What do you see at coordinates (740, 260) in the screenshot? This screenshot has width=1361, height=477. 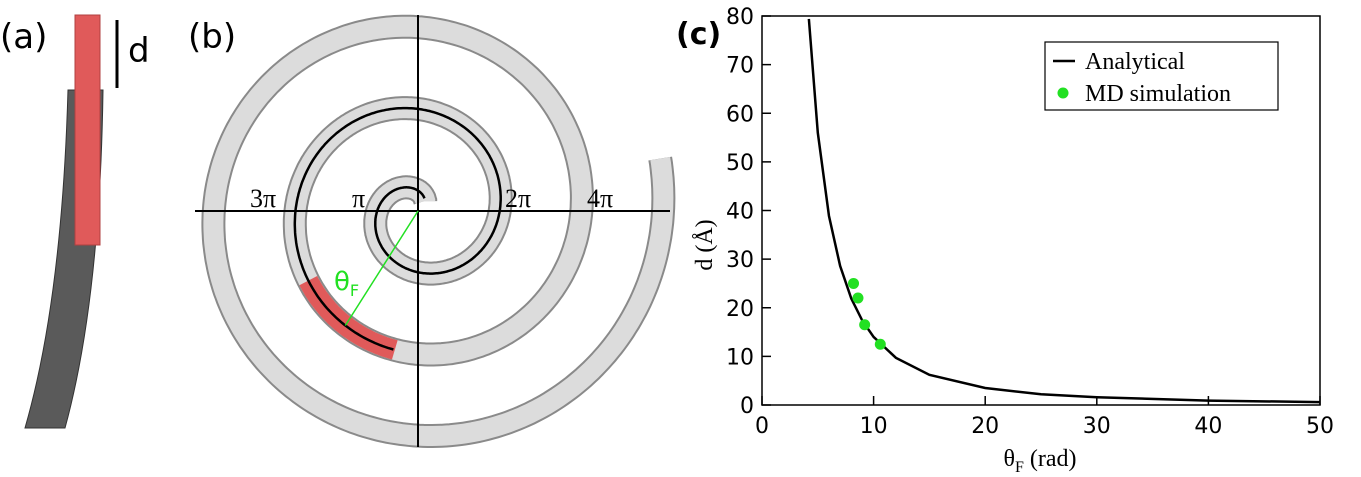 I see `y-tick-label: 30` at bounding box center [740, 260].